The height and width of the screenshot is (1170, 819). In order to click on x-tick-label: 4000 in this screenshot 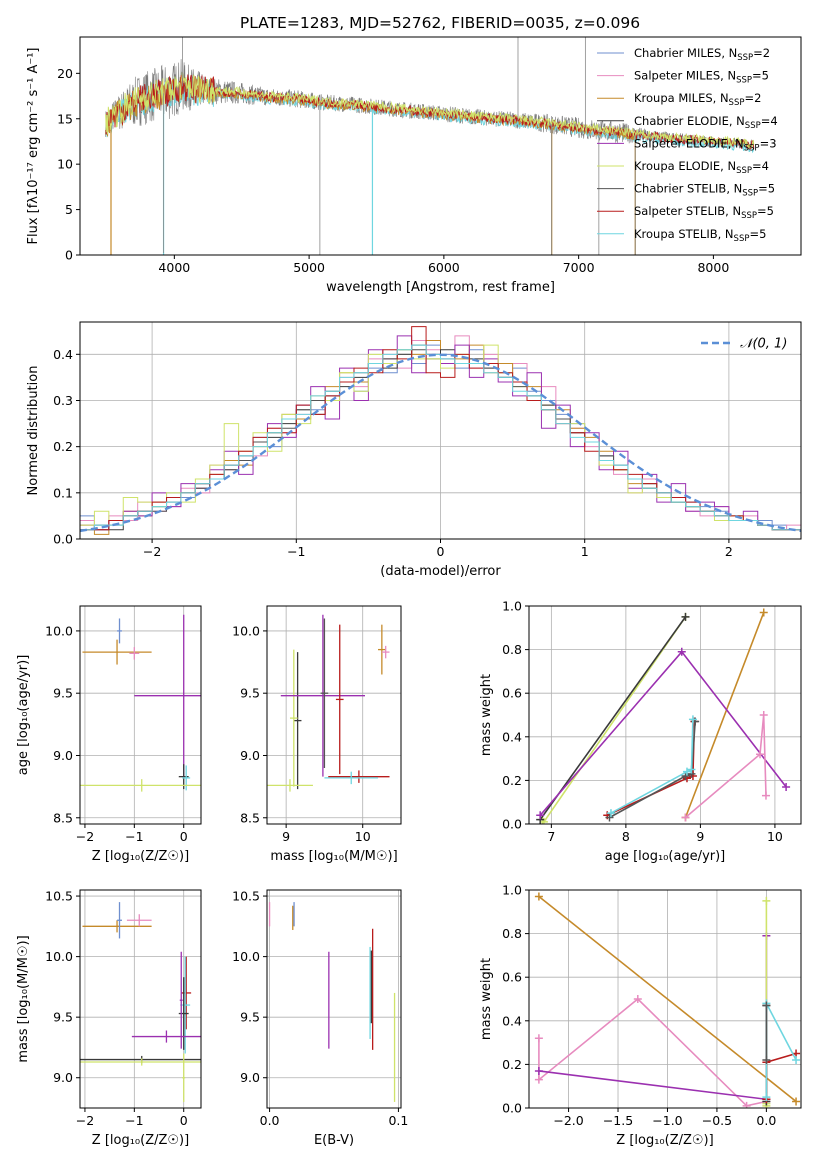, I will do `click(174, 267)`.